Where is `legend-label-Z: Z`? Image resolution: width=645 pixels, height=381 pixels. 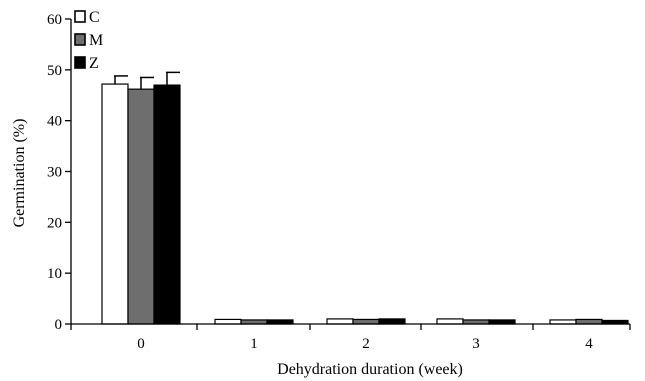 legend-label-Z: Z is located at coordinates (94, 63).